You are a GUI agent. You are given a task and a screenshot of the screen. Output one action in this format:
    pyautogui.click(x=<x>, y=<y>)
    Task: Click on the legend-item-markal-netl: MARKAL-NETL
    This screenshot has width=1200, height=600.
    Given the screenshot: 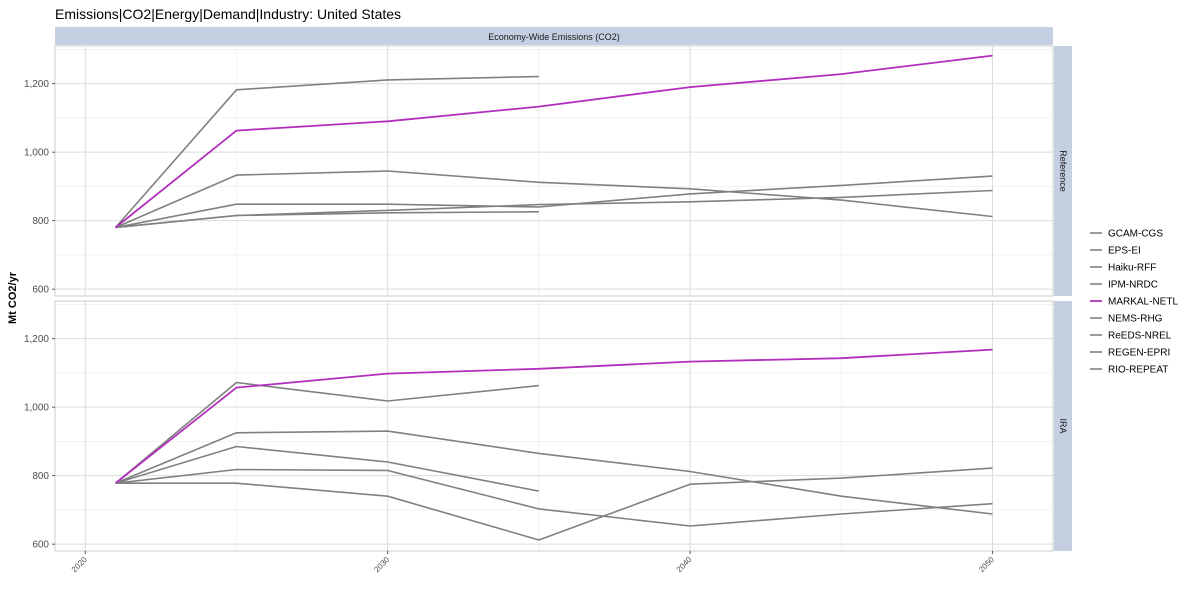 What is the action you would take?
    pyautogui.click(x=1134, y=302)
    